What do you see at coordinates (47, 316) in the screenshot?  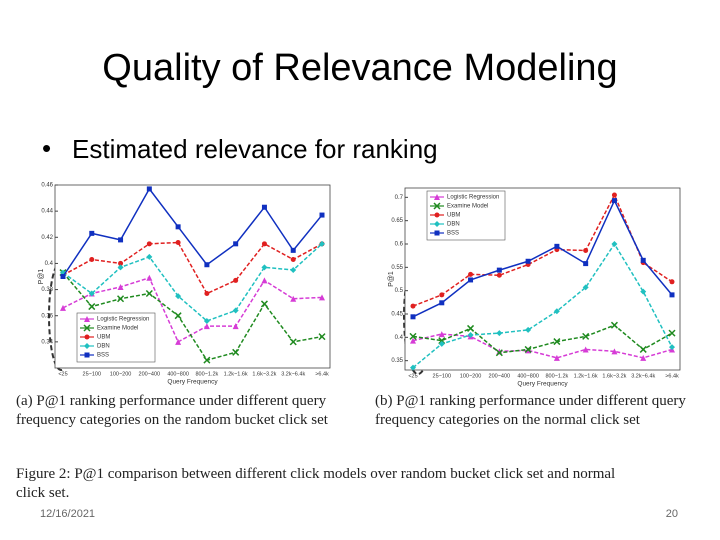 I see `y-tick-label: 0.36` at bounding box center [47, 316].